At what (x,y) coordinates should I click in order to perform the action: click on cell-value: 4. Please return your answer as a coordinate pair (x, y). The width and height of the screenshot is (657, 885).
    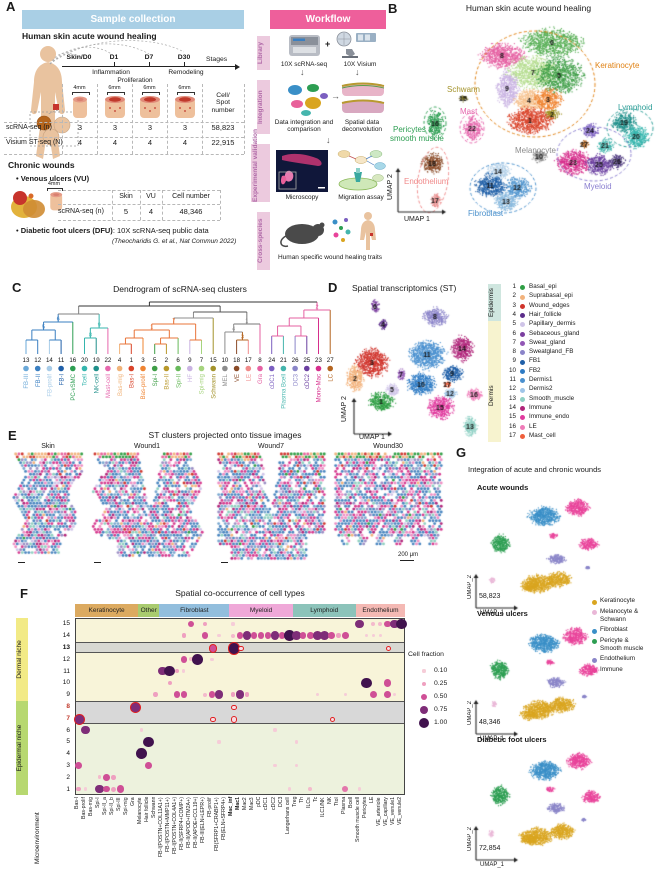
    Looking at the image, I should click on (150, 142).